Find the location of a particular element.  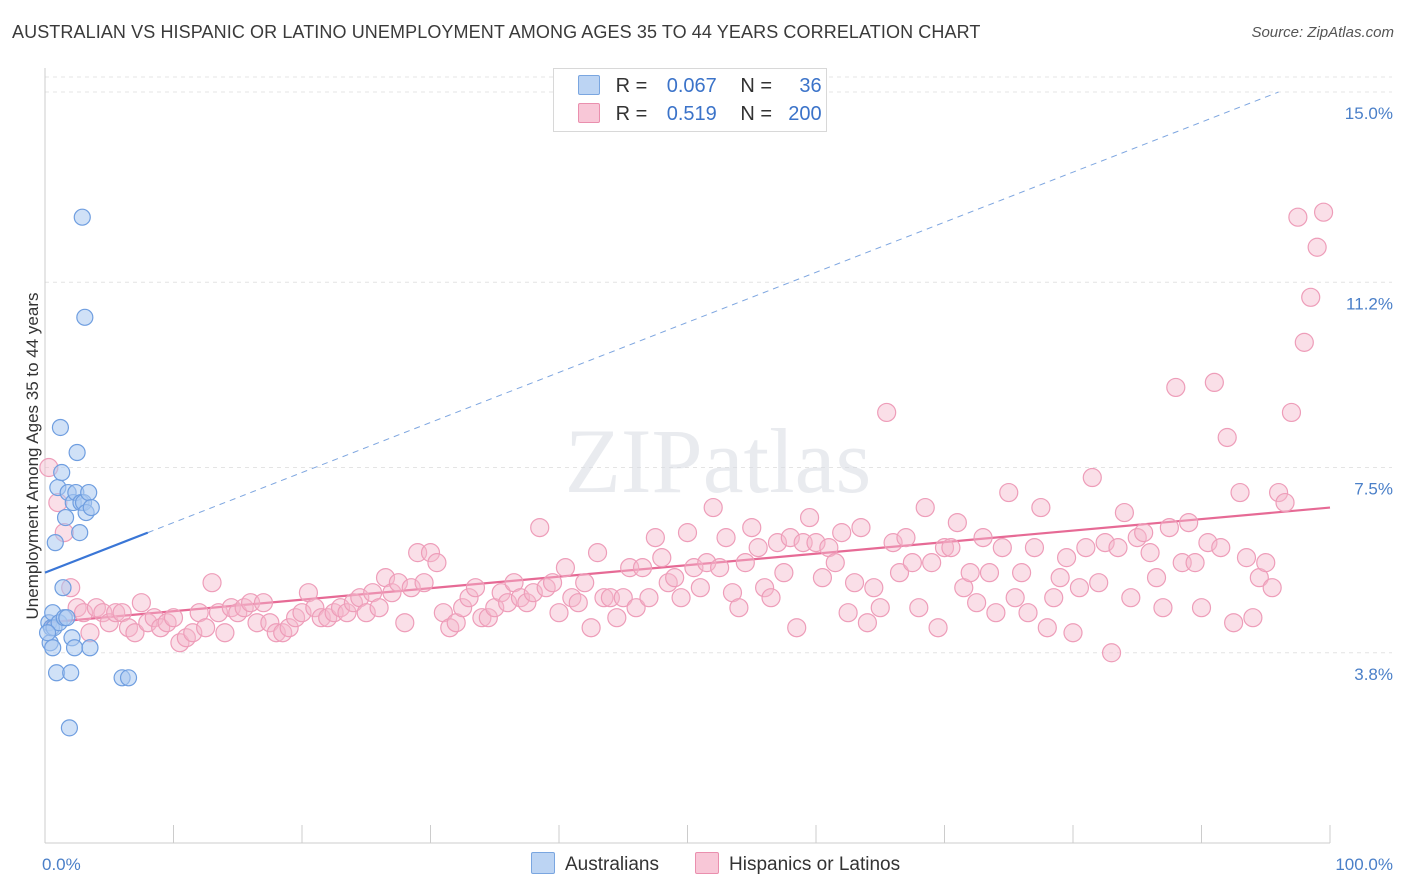

australians-trend-line is located at coordinates (96, 552).